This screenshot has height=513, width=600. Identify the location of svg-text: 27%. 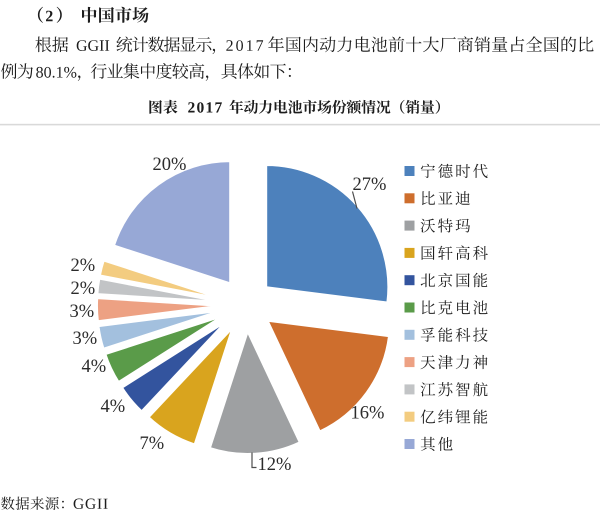
(370, 185).